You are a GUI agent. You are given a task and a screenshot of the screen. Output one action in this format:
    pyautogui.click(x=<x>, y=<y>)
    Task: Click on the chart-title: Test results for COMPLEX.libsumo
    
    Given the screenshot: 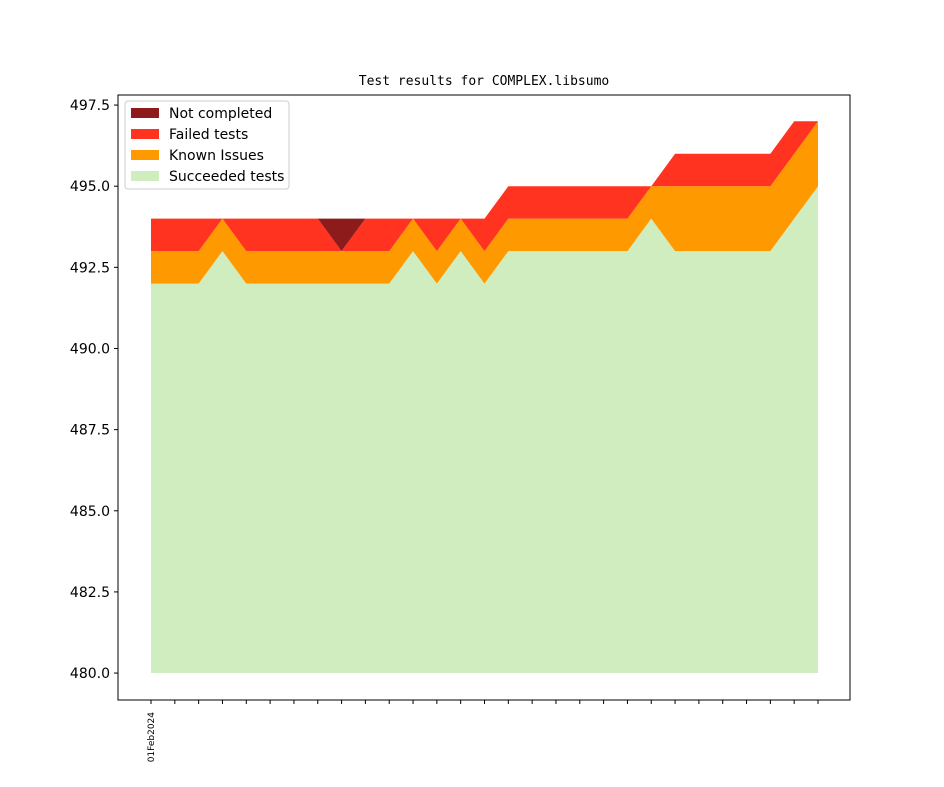 What is the action you would take?
    pyautogui.click(x=484, y=81)
    